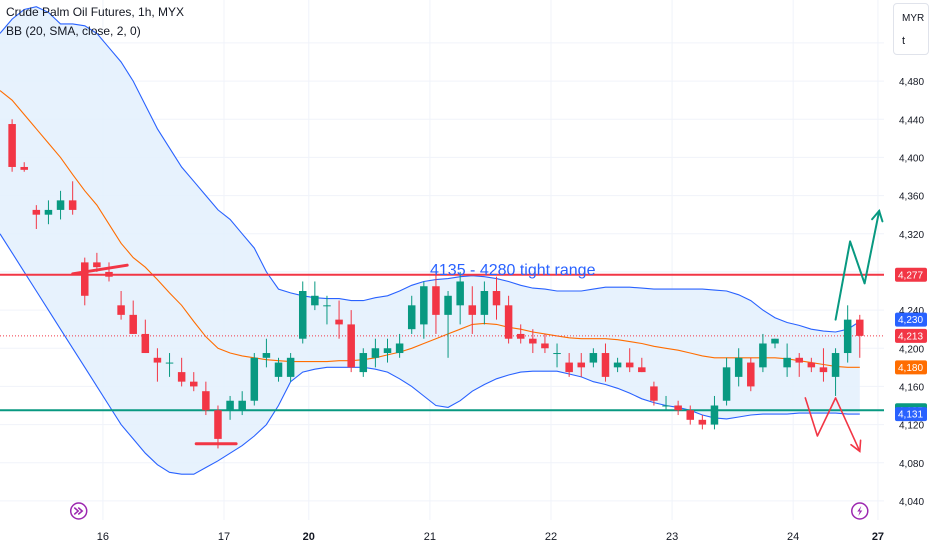 This screenshot has width=932, height=550. What do you see at coordinates (911, 158) in the screenshot?
I see `y-tick-label: 4,400` at bounding box center [911, 158].